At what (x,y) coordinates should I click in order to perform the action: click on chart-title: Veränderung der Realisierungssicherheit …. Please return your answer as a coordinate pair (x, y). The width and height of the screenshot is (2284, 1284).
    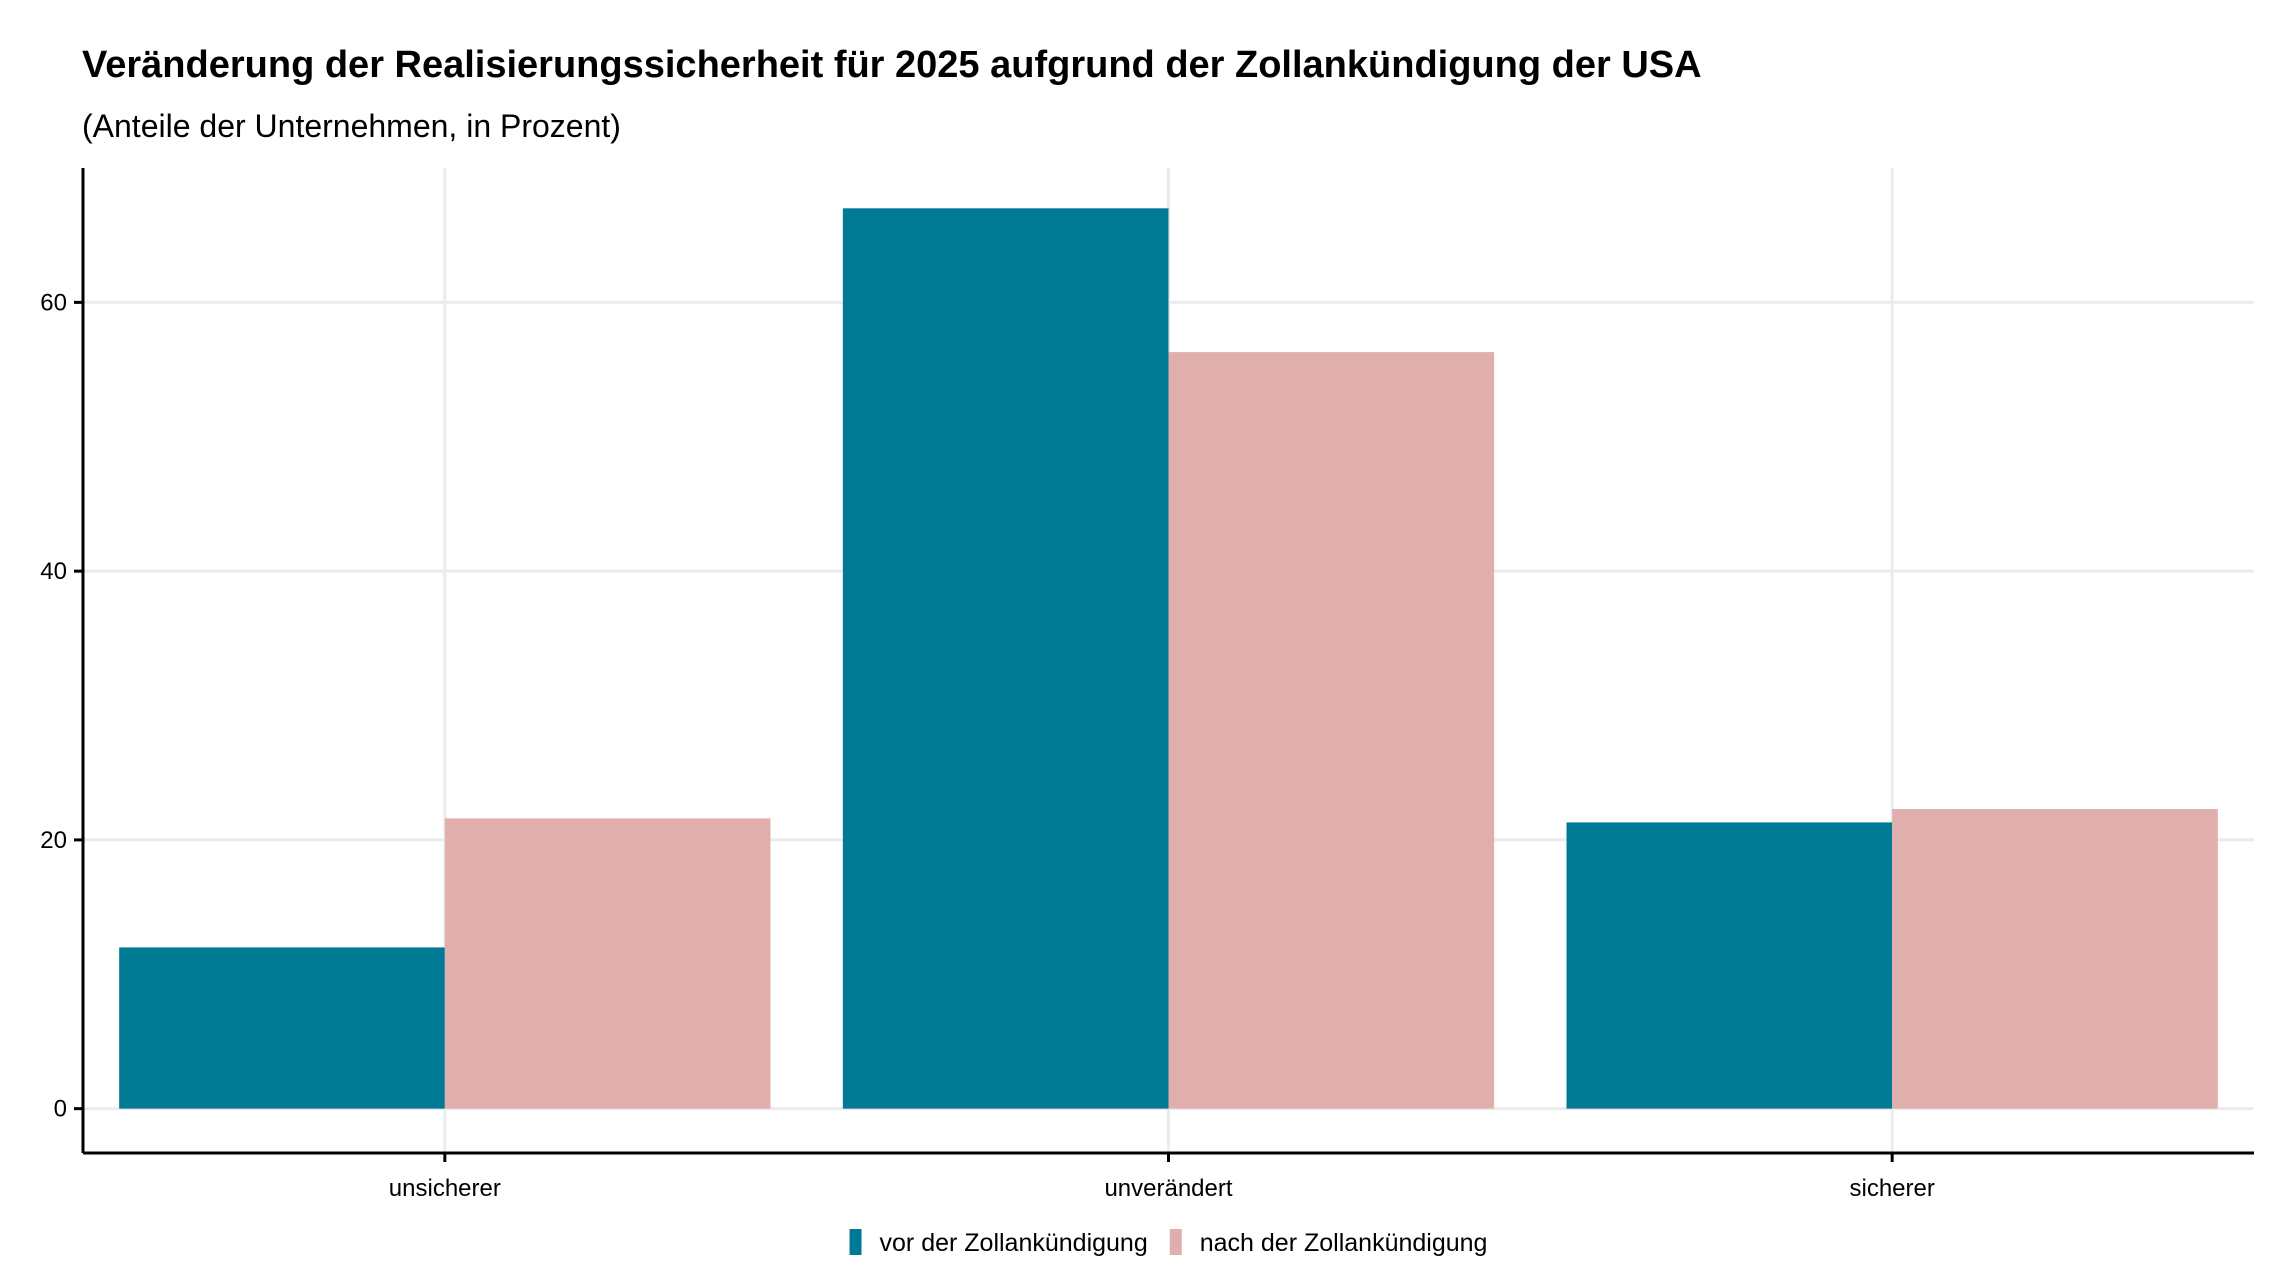
    Looking at the image, I should click on (892, 65).